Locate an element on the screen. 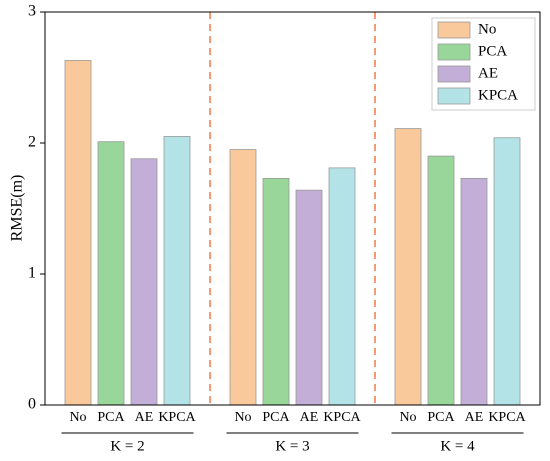 Image resolution: width=550 pixels, height=461 pixels. y-axis-label: RMSE(m) is located at coordinates (17, 208).